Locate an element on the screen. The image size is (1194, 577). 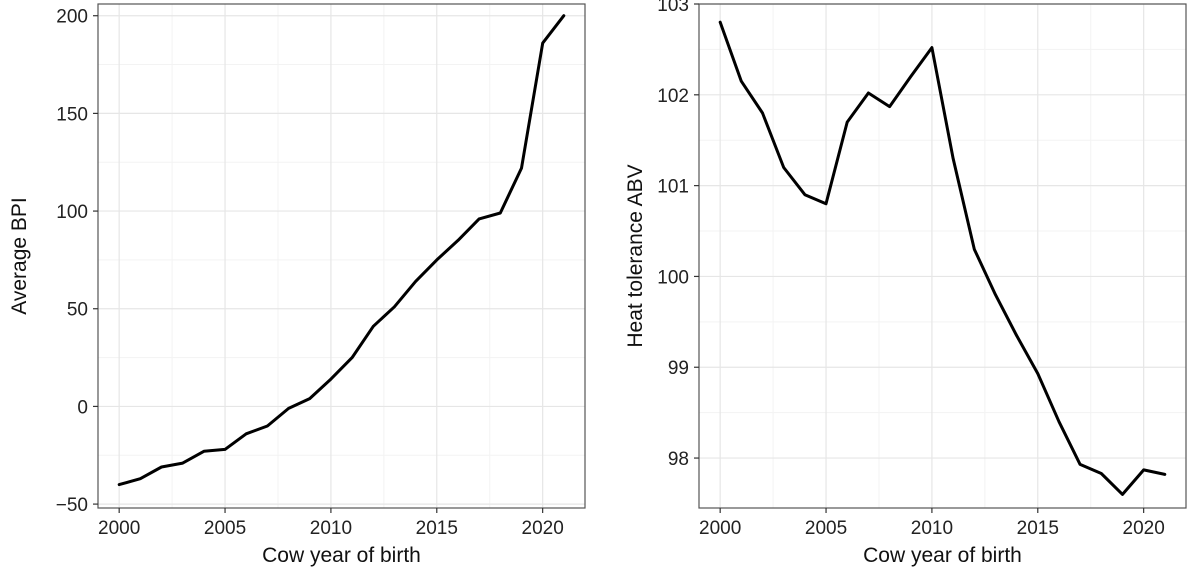
y-tick-label: 103 is located at coordinates (673, 8).